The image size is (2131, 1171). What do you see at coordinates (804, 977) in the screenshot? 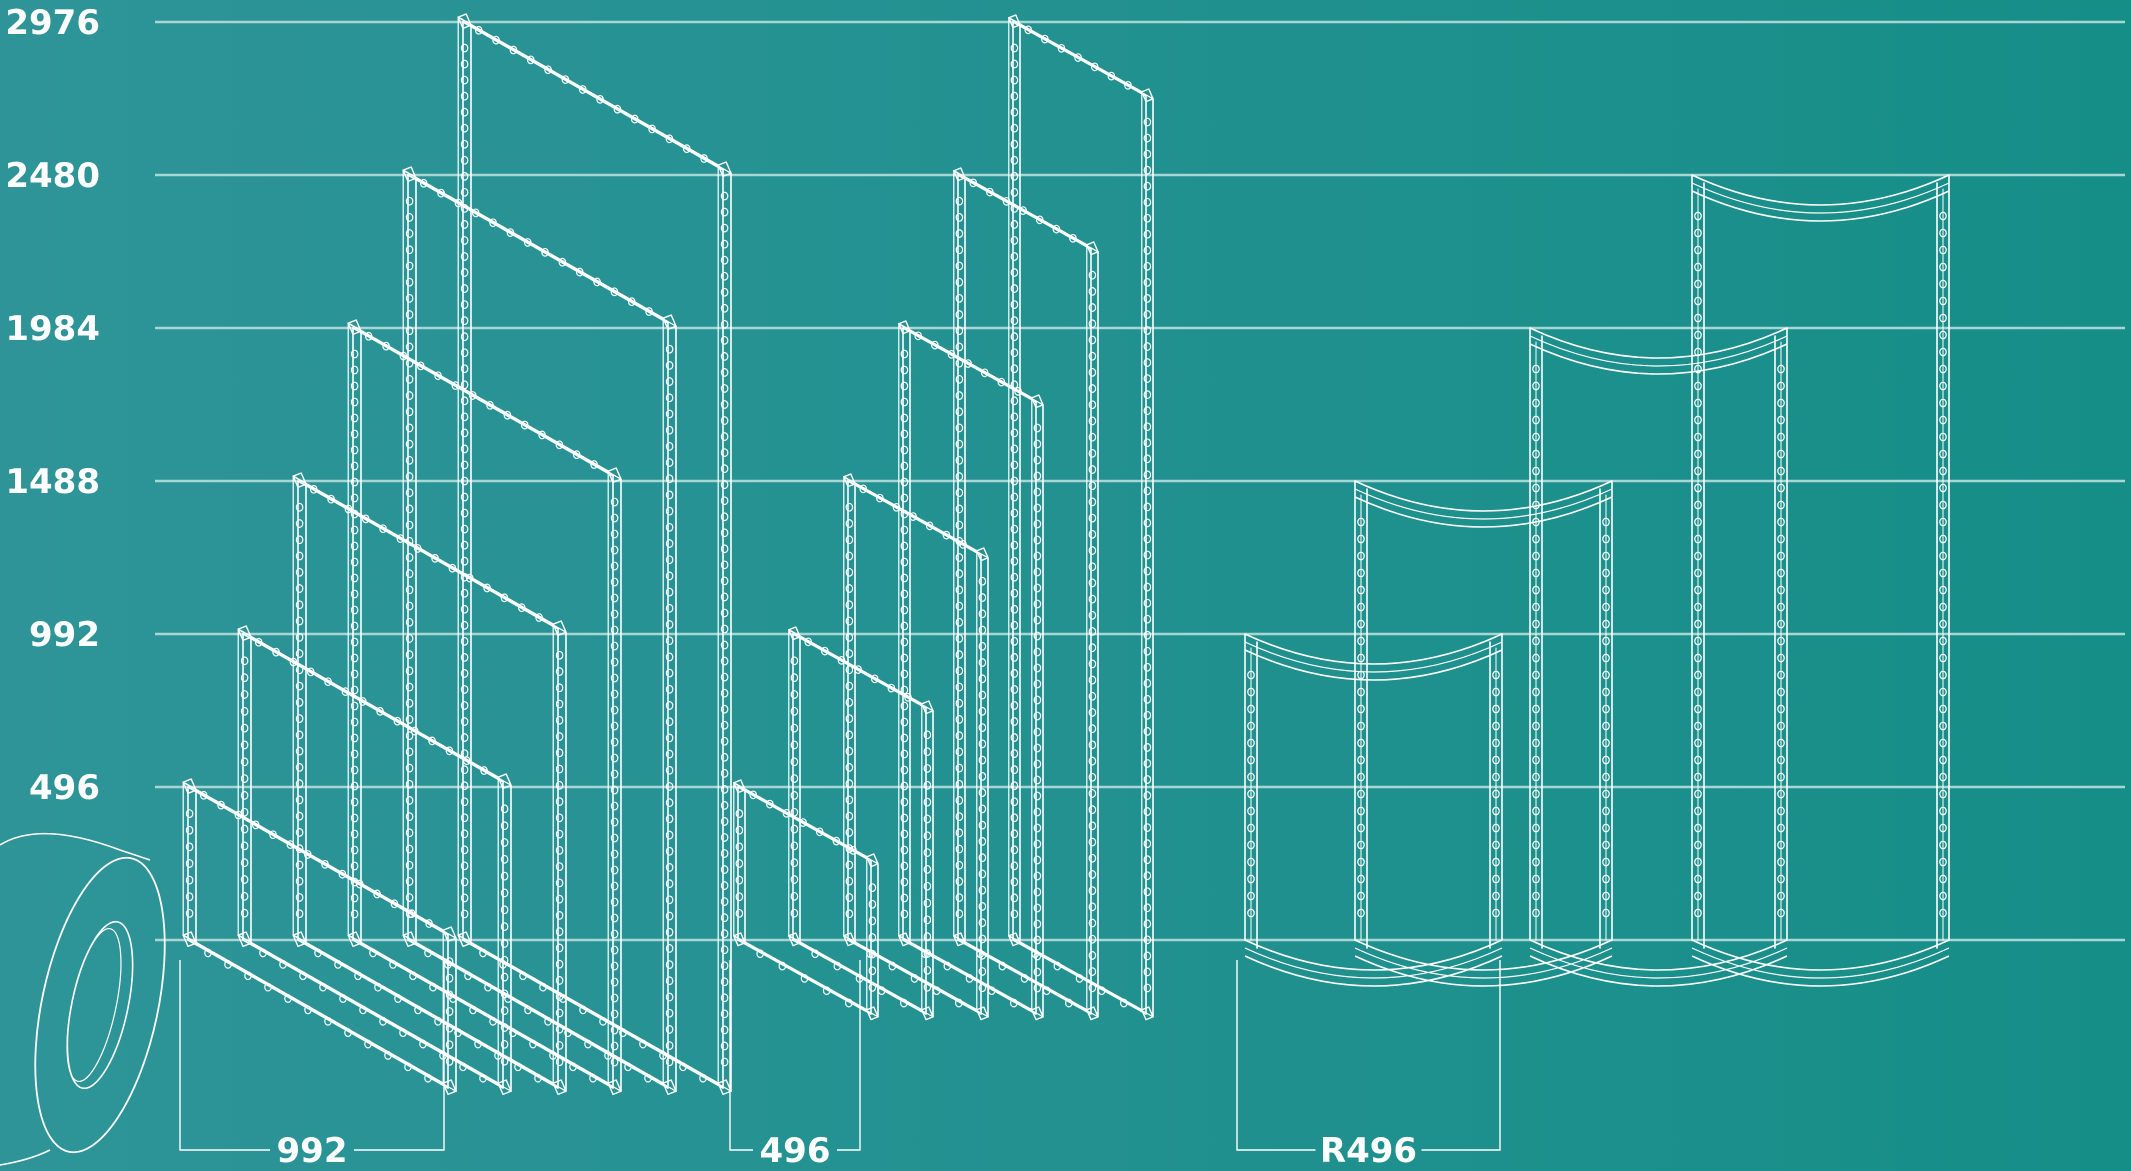
I see `frame-rail` at bounding box center [804, 977].